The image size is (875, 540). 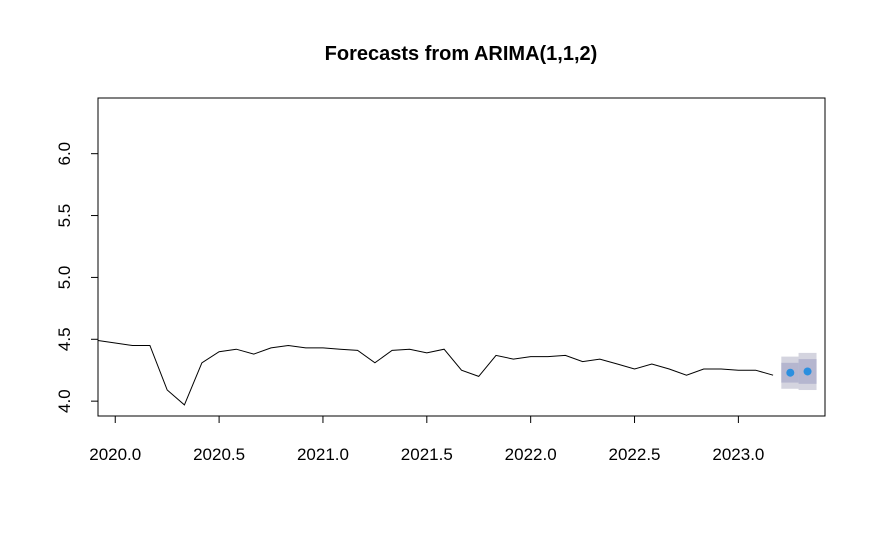 What do you see at coordinates (219, 454) in the screenshot?
I see `x-tick-label: 2020.5` at bounding box center [219, 454].